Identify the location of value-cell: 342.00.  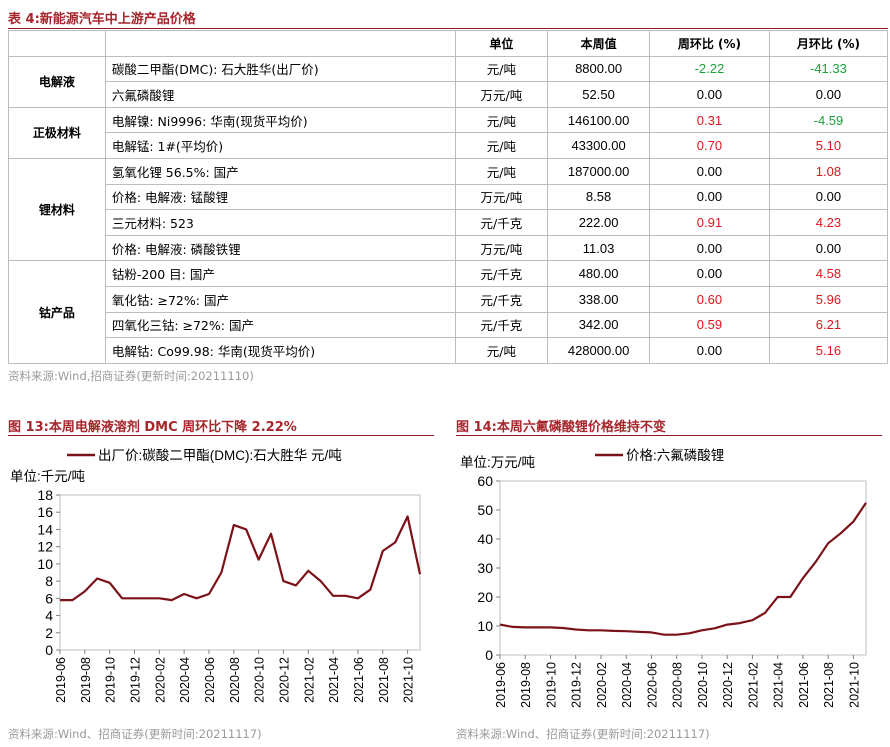
(598, 325).